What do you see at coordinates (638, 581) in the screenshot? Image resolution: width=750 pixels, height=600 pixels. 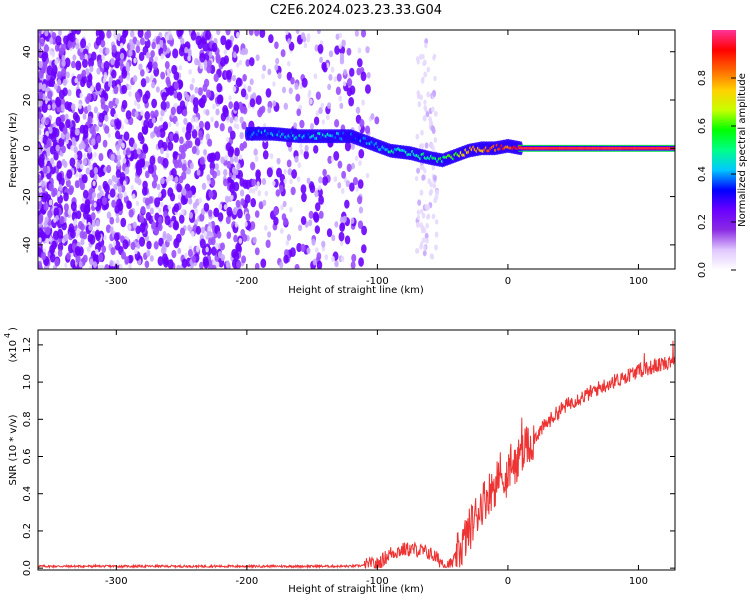 I see `x-tick-label: 100` at bounding box center [638, 581].